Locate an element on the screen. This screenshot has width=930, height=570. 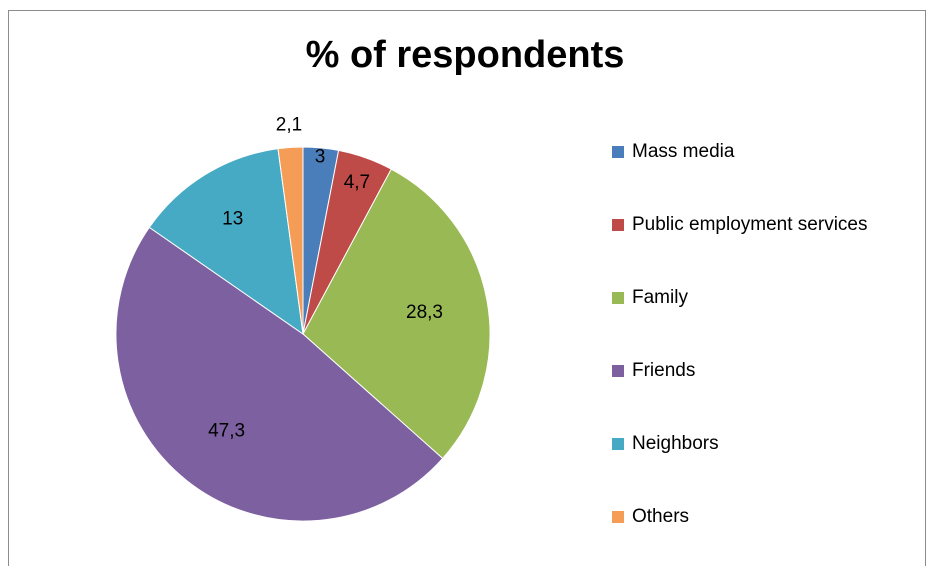
legend-item-neighbors: Neighbors is located at coordinates (665, 444).